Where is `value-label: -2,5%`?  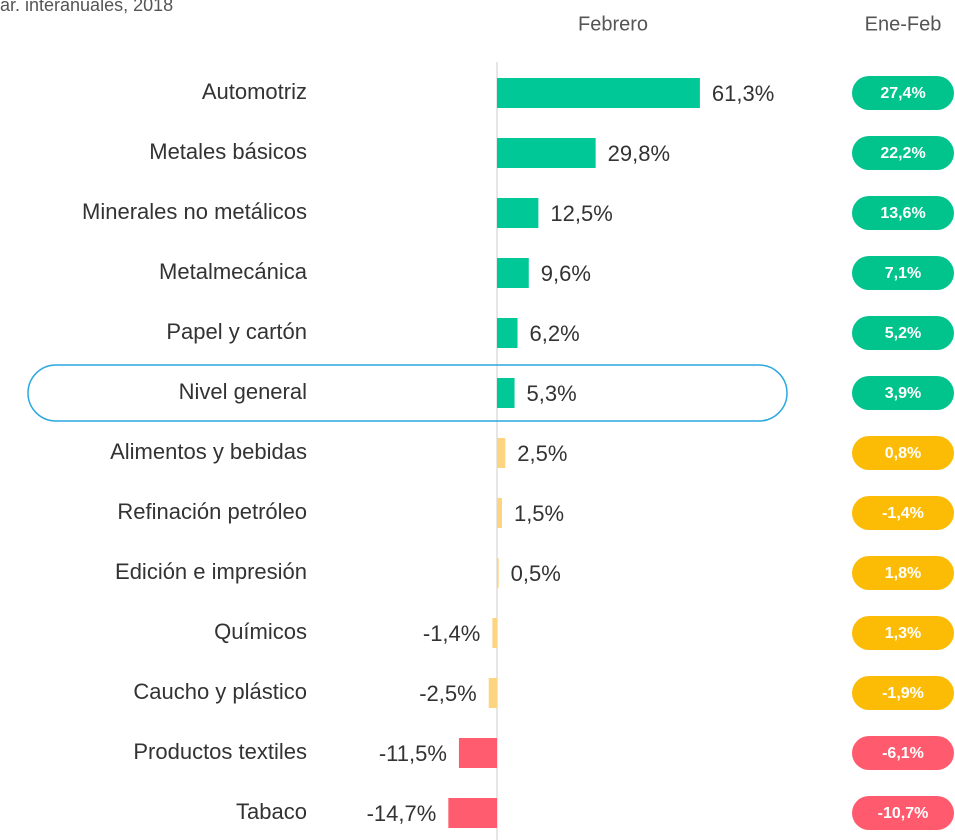
value-label: -2,5% is located at coordinates (447, 693).